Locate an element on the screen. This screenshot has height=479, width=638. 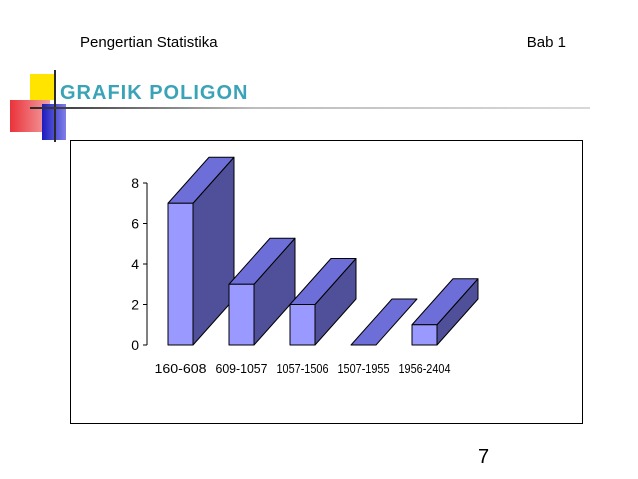
x-tick-label: 609-1057 is located at coordinates (242, 368).